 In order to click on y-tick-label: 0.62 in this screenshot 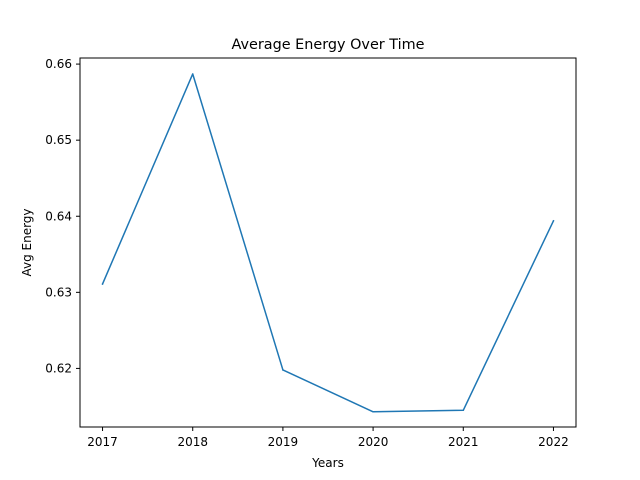, I will do `click(58, 368)`.